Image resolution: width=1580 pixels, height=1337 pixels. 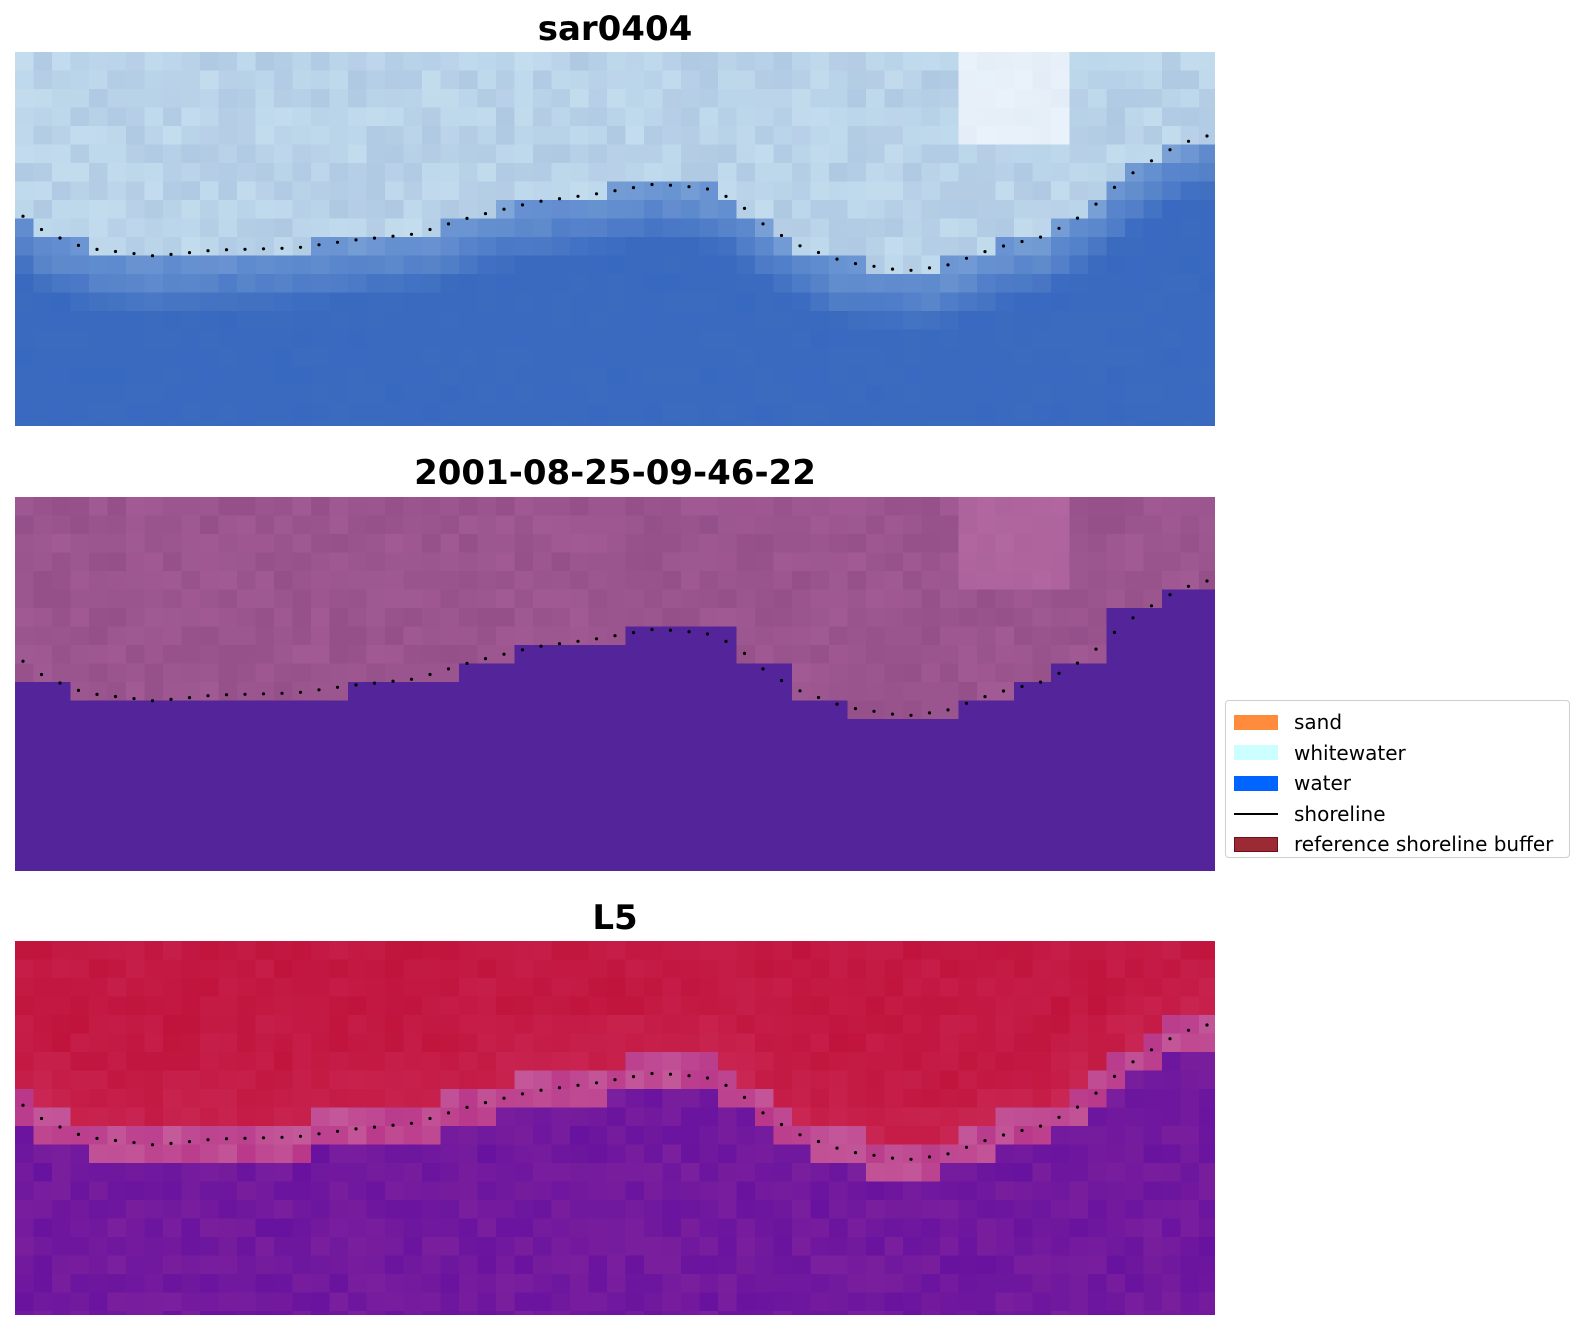 I want to click on panel-title-2: 2001-08-25-09-46-22, so click(x=615, y=473).